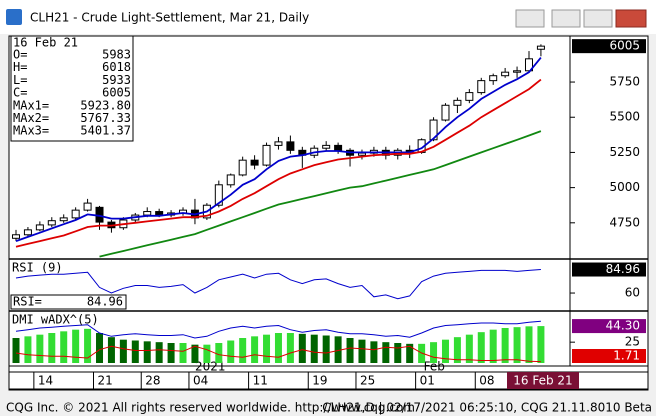 The width and height of the screenshot is (656, 416). What do you see at coordinates (623, 269) in the screenshot?
I see `value-box-label: 84.96` at bounding box center [623, 269].